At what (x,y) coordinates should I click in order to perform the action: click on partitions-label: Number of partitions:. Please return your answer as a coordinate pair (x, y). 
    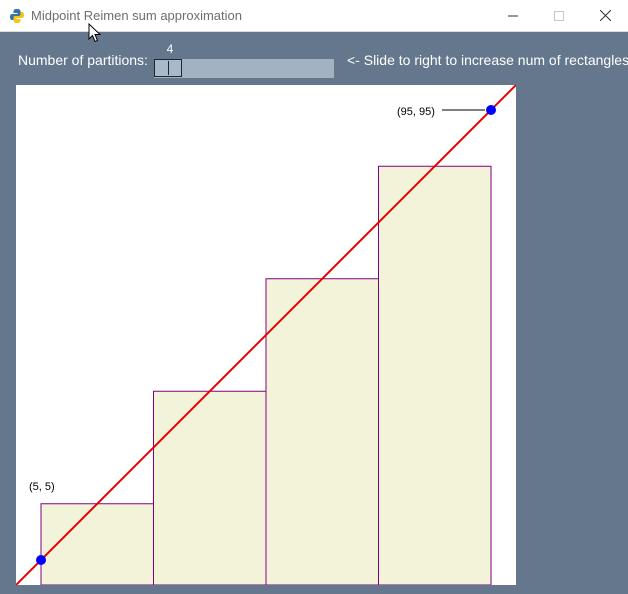
    Looking at the image, I should click on (83, 60).